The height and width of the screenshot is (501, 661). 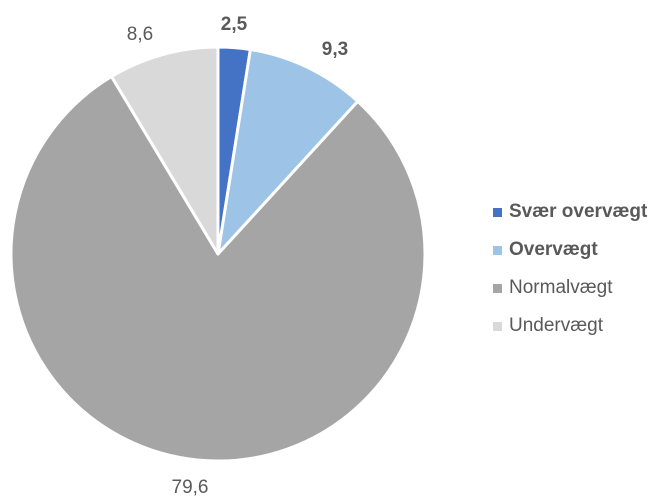 What do you see at coordinates (553, 249) in the screenshot?
I see `legend-label: Overvægt` at bounding box center [553, 249].